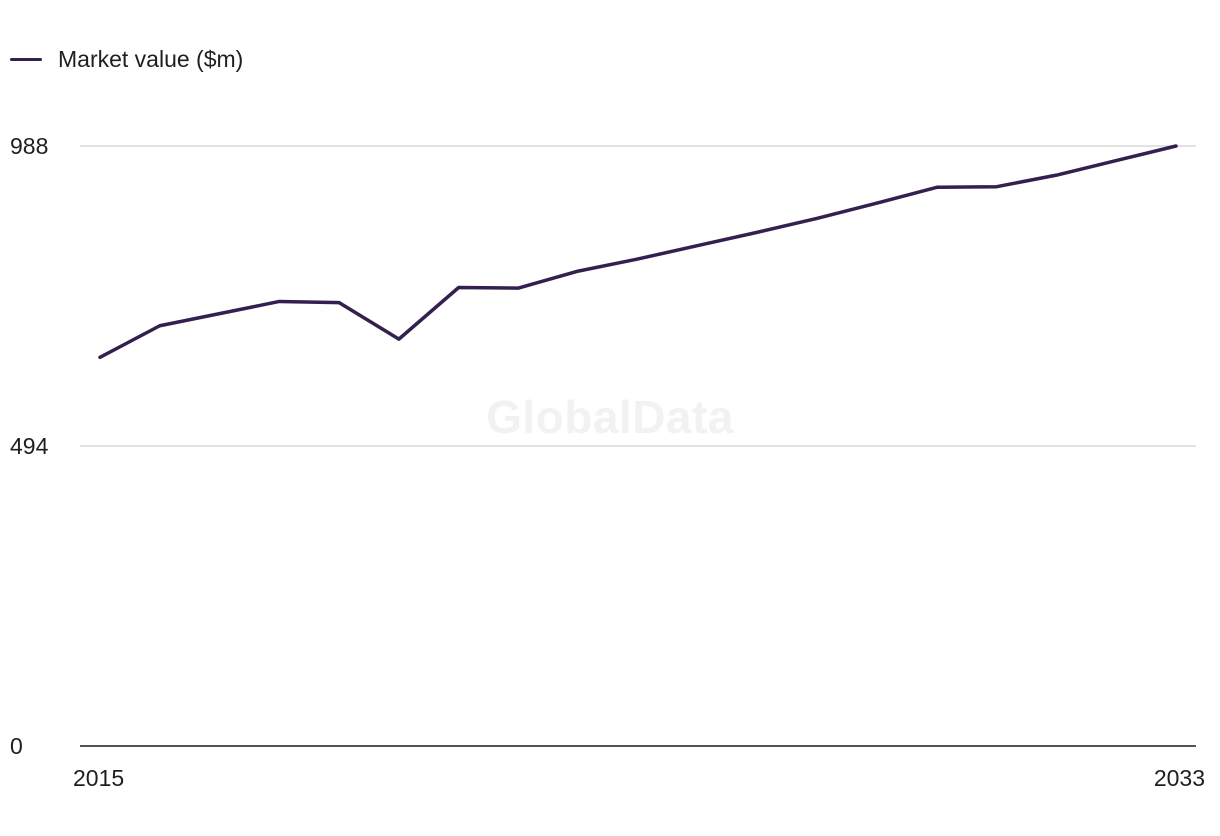 Image resolution: width=1220 pixels, height=836 pixels. Describe the element at coordinates (29, 446) in the screenshot. I see `y-tick-label-494: 494` at that location.